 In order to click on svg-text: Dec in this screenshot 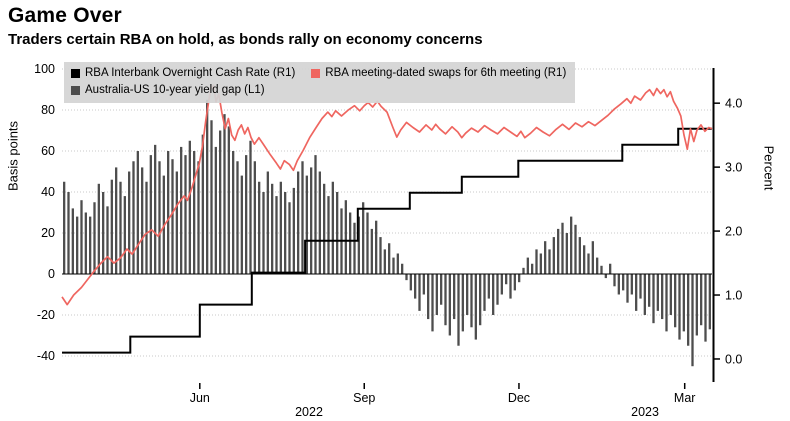, I will do `click(519, 398)`.